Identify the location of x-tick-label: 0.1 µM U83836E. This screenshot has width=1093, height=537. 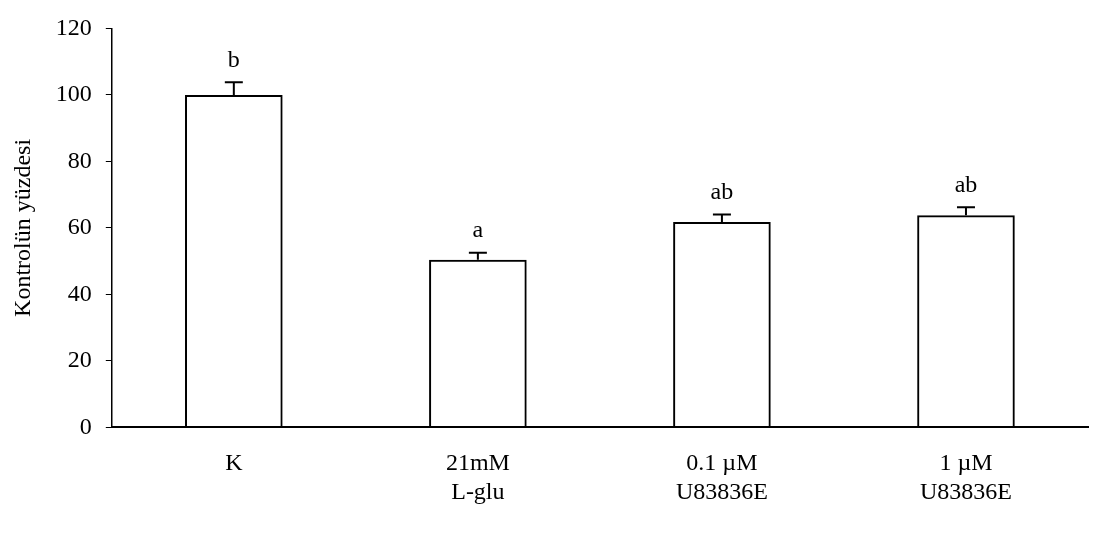
(721, 476).